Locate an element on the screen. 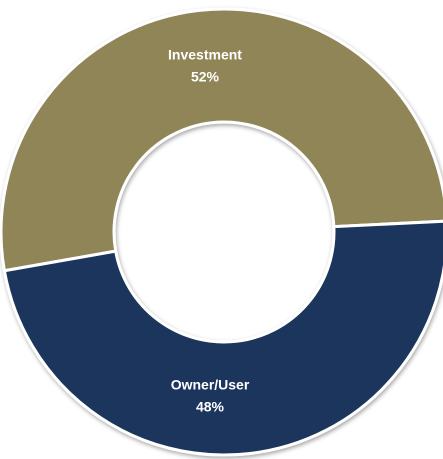 The width and height of the screenshot is (443, 459). slice-value-label: 52% is located at coordinates (205, 77).